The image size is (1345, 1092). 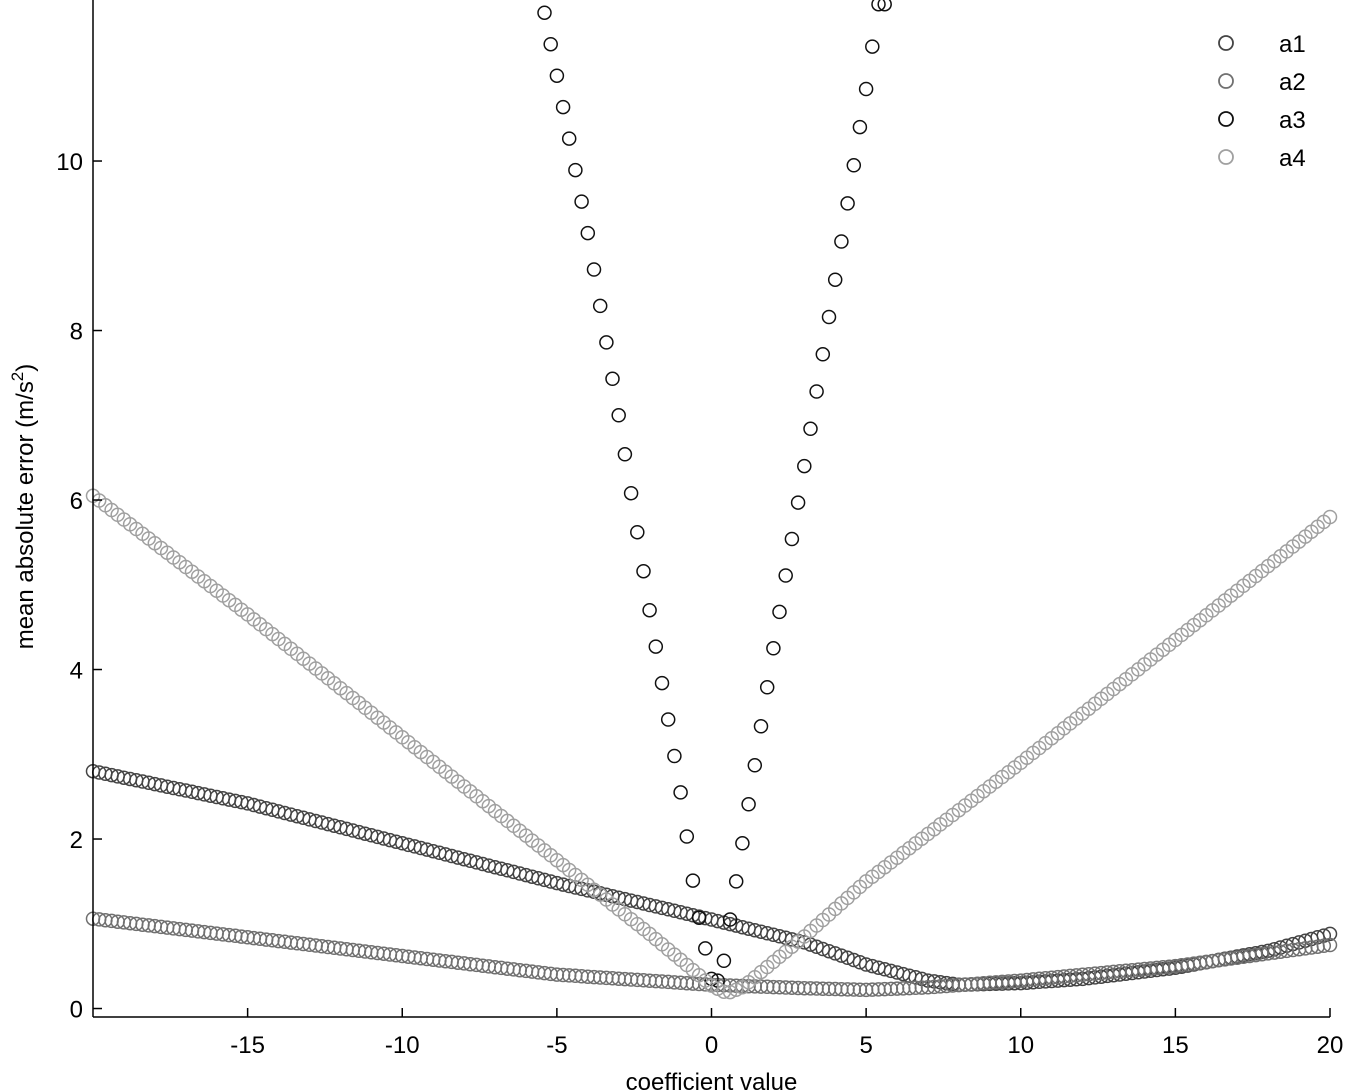 I want to click on legend-label-a4: a4, so click(x=1292, y=158).